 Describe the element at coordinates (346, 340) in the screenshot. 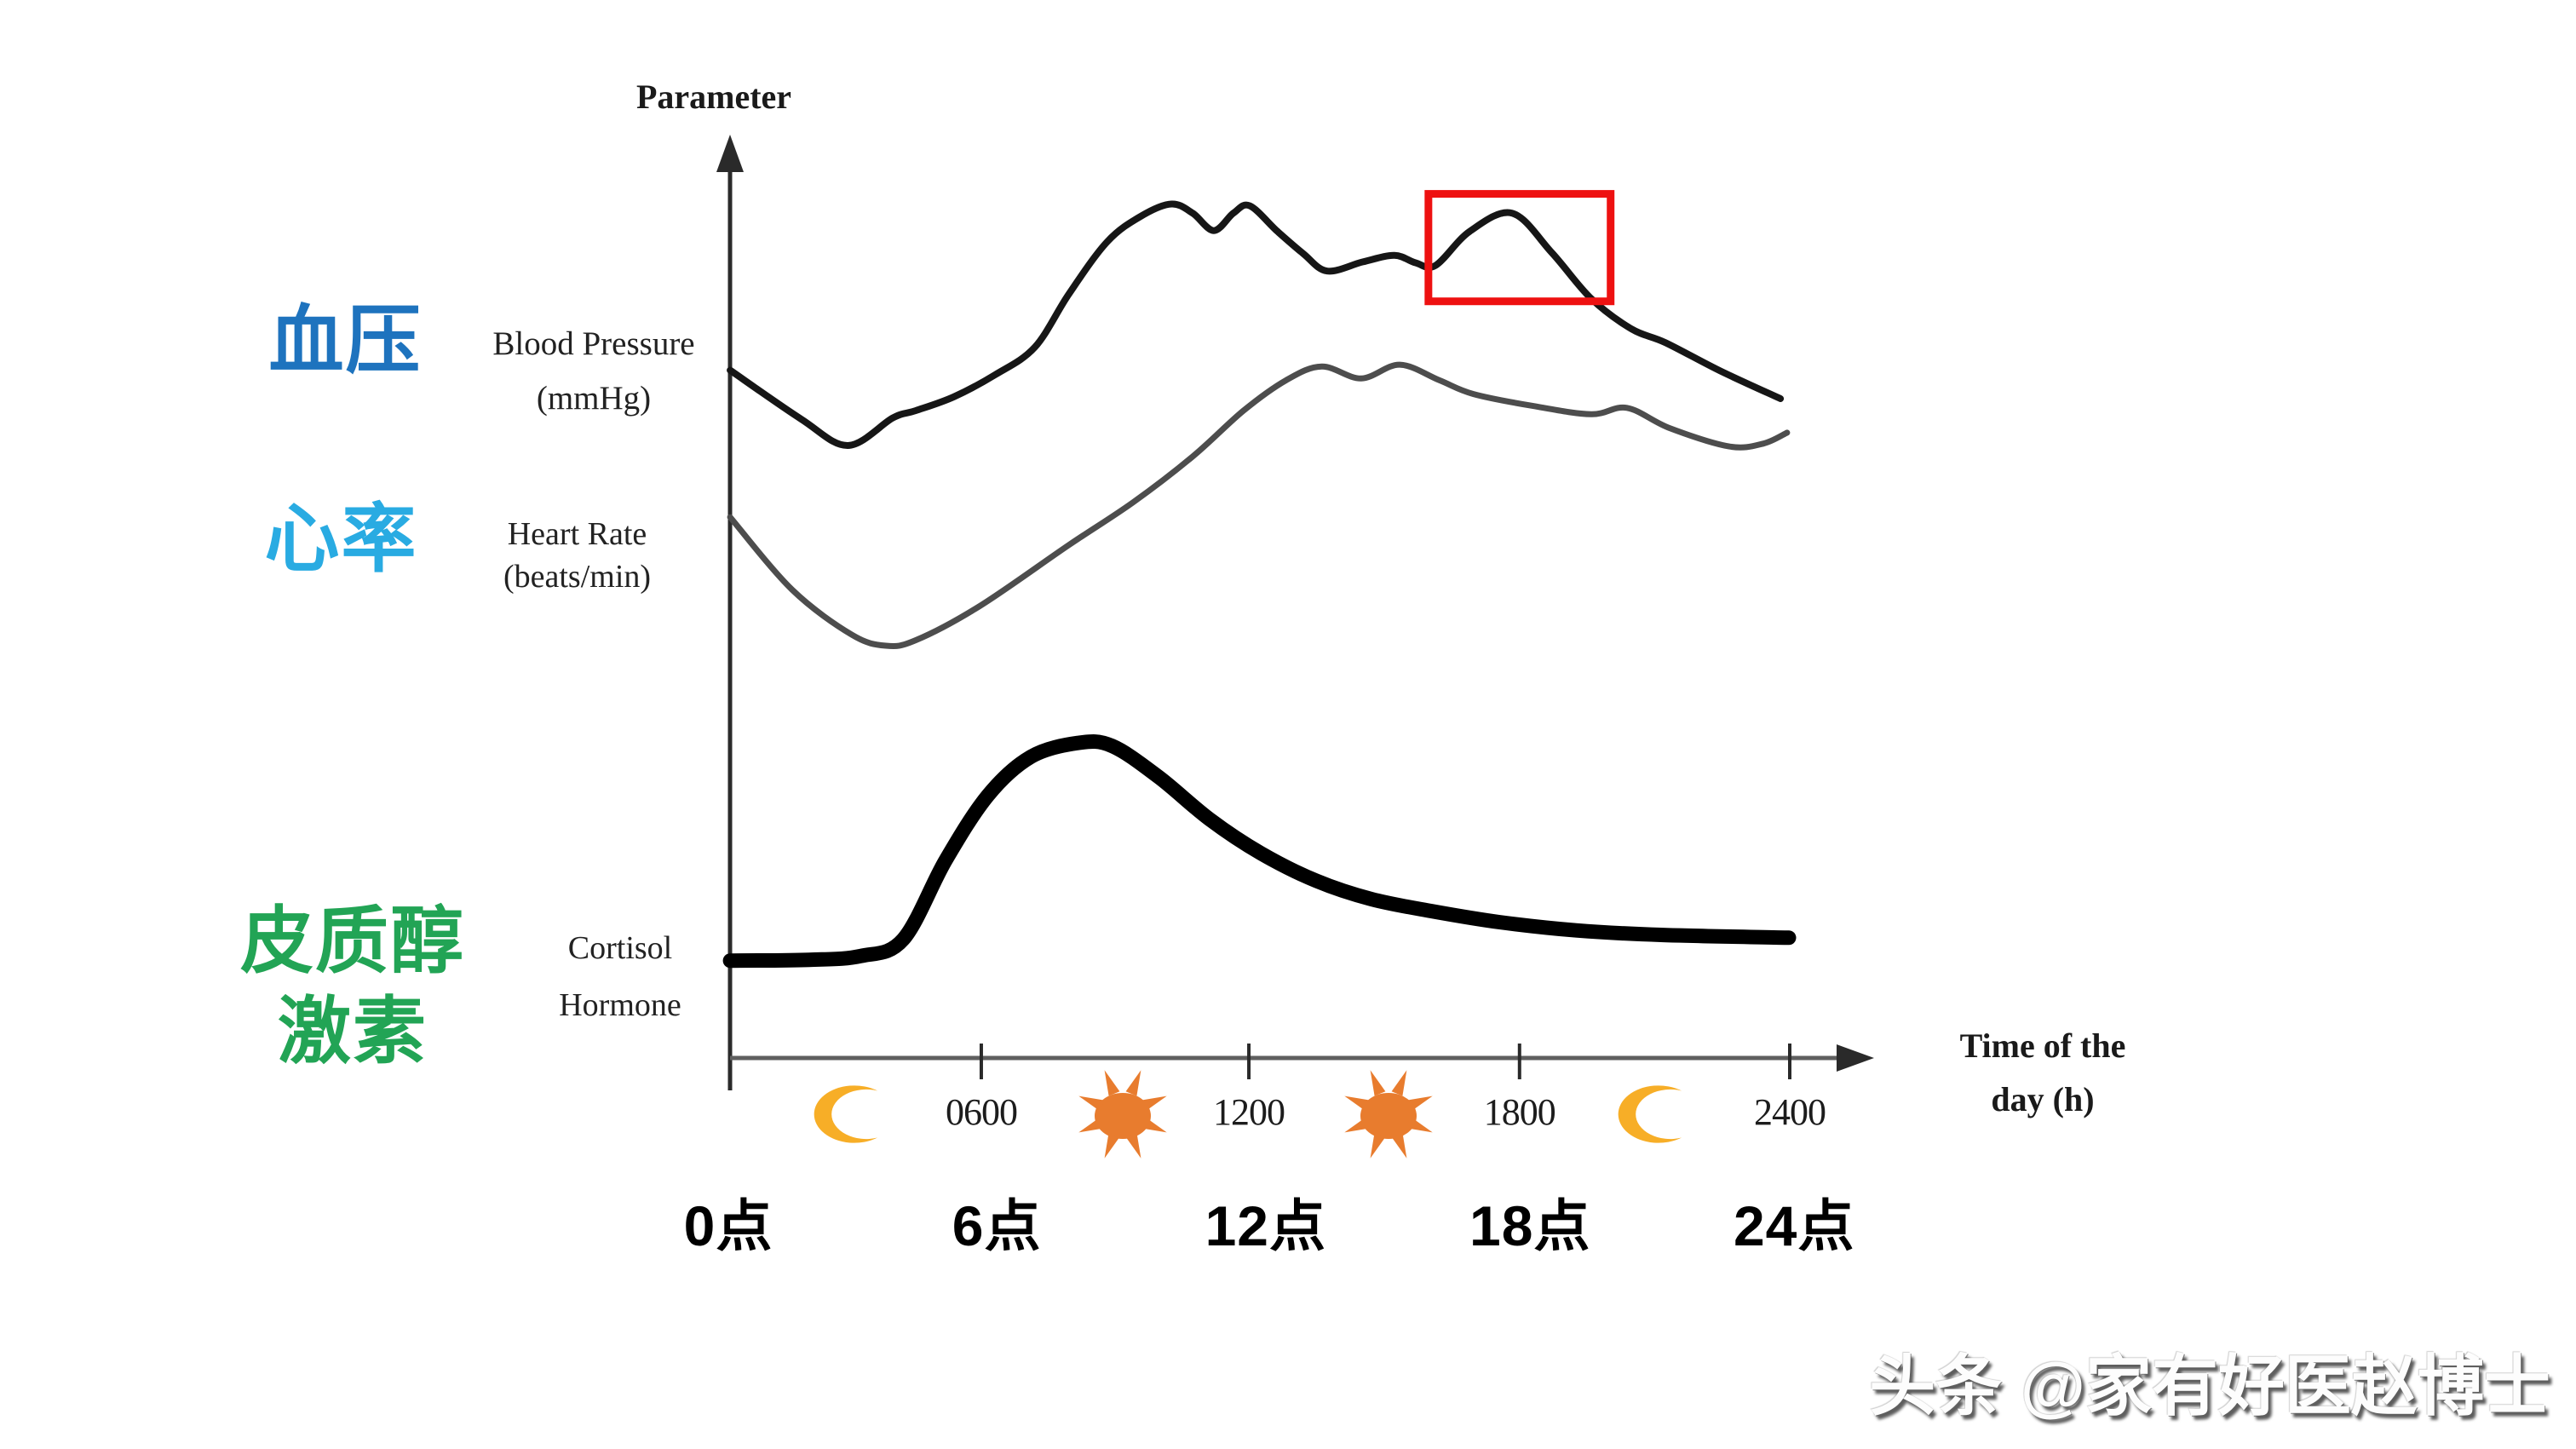

I see `blood-pressure-cn-label: 血压` at that location.